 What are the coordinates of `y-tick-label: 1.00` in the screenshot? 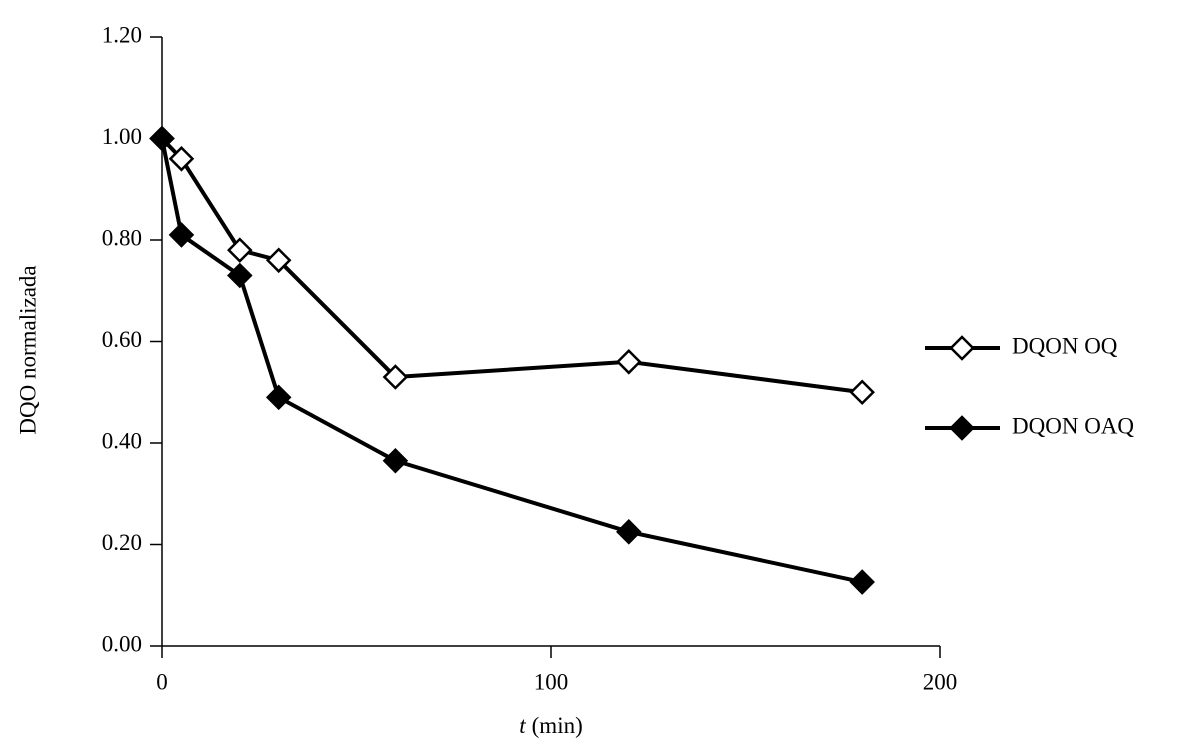 It's located at (122, 136).